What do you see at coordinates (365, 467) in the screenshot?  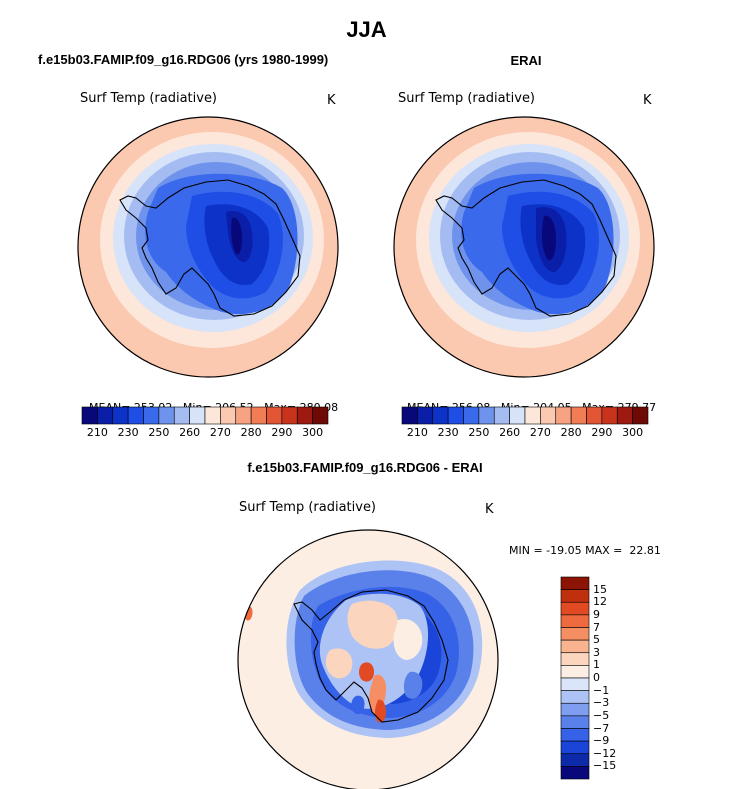 I see `panel-3-heading: f.e15b03.FAMIP.f09_g16.RDG06 - ERAI` at bounding box center [365, 467].